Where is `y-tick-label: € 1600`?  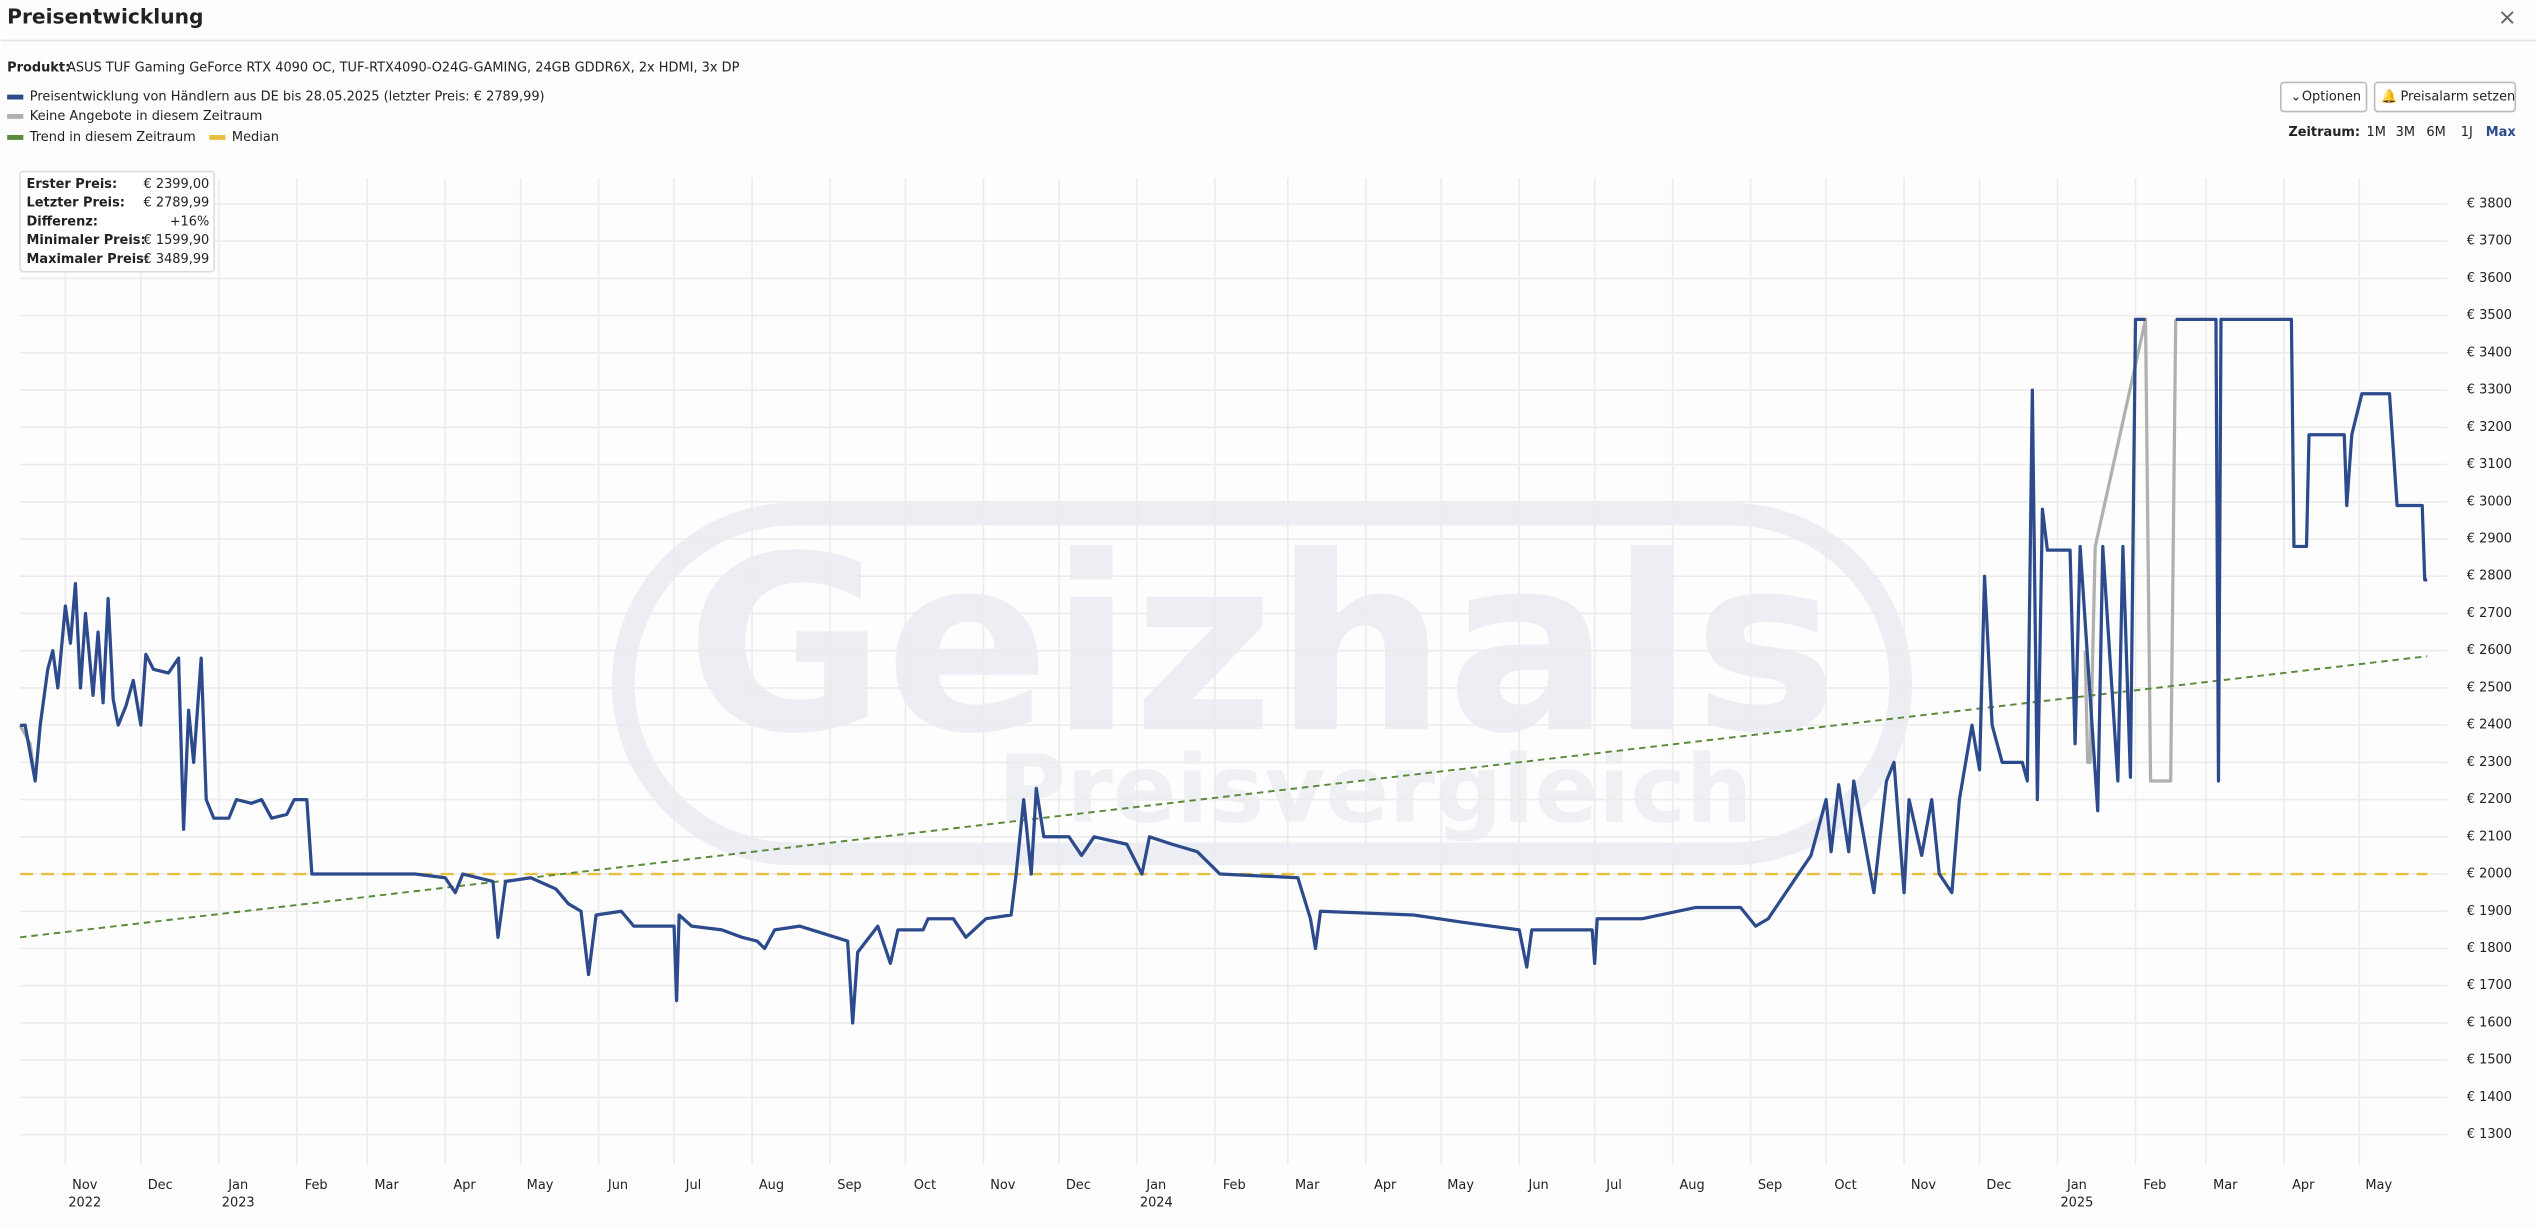 y-tick-label: € 1600 is located at coordinates (2489, 1022).